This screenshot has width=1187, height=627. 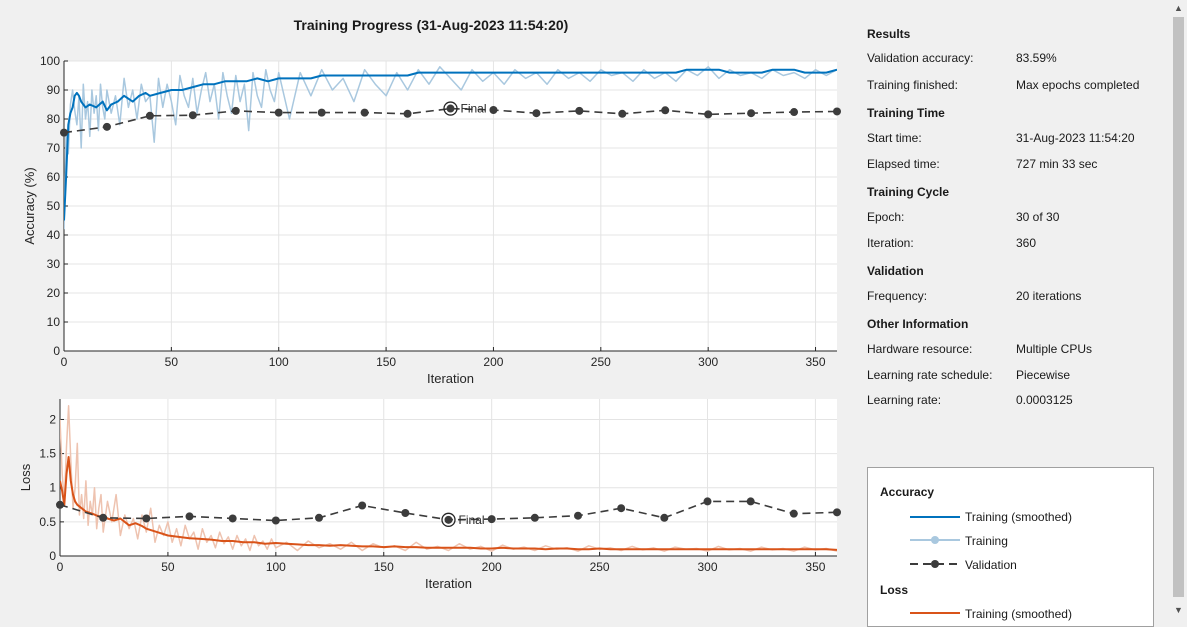 What do you see at coordinates (903, 164) in the screenshot?
I see `info-label: Elapsed time:` at bounding box center [903, 164].